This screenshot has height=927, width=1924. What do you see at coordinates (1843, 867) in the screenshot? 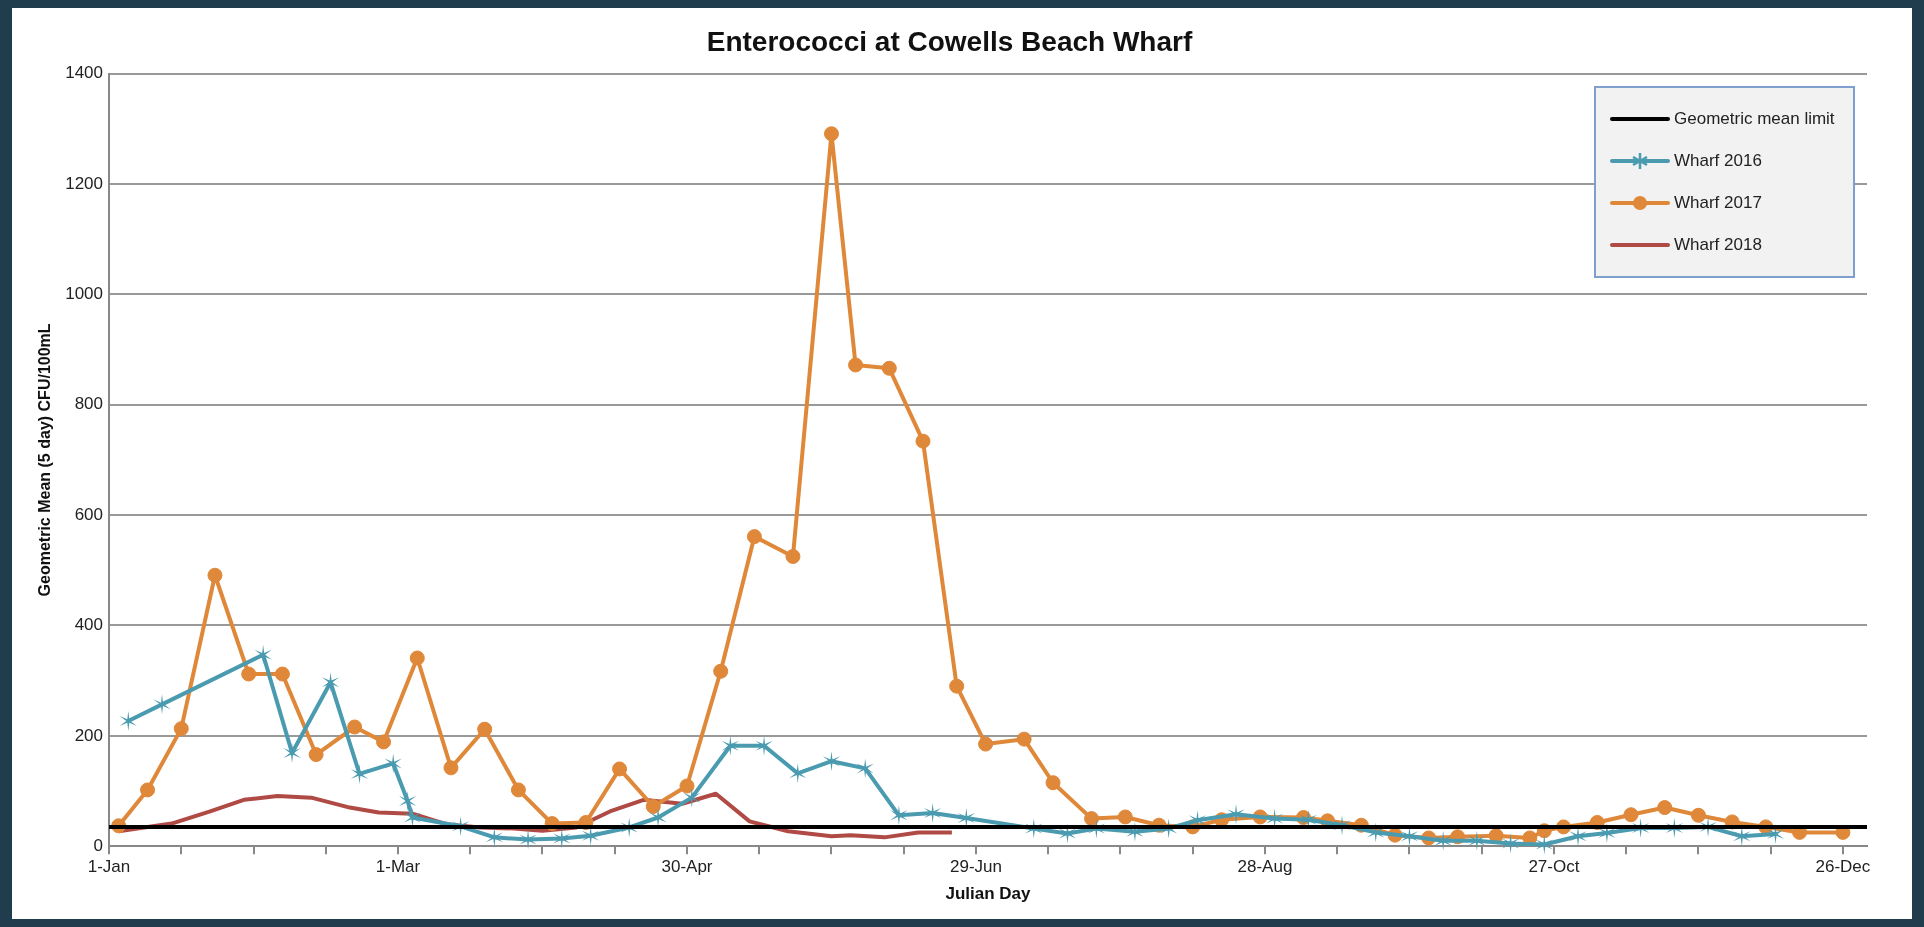
I see `x-tick-label: 26-Dec` at bounding box center [1843, 867].